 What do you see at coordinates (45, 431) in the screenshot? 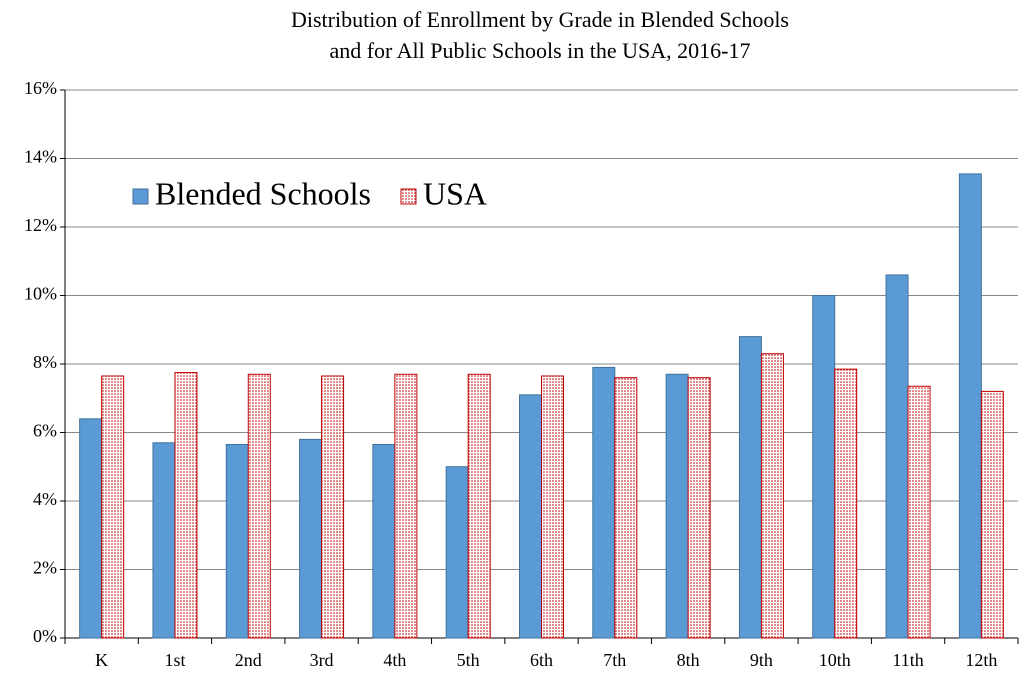
I see `y-tick-label: 6%` at bounding box center [45, 431].